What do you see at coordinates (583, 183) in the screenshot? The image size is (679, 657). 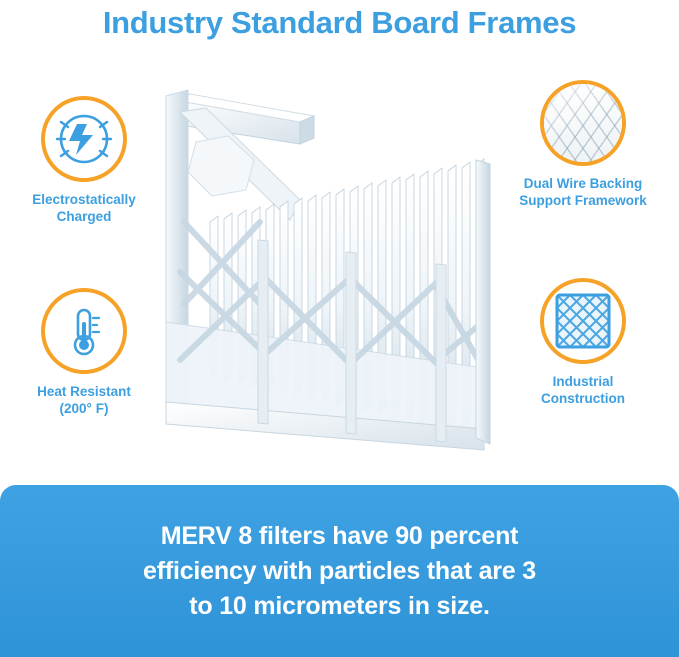 I see `feature-caption-line1: Dual Wire Backing` at bounding box center [583, 183].